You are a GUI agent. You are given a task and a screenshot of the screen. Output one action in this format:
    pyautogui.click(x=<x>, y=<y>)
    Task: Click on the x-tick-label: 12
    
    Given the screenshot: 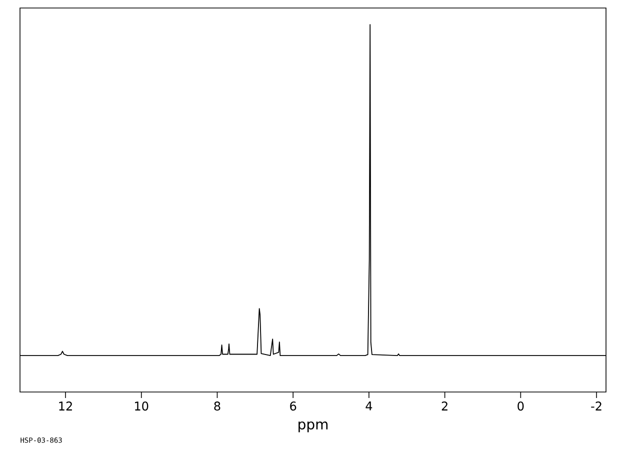 What is the action you would take?
    pyautogui.click(x=65, y=406)
    